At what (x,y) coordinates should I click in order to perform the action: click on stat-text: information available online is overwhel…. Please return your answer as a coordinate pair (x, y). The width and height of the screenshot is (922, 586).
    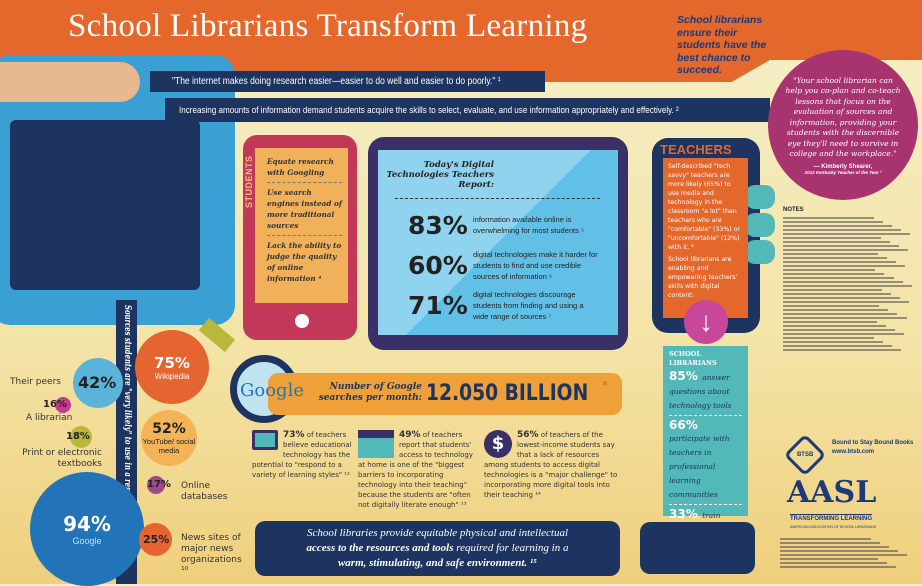
    Looking at the image, I should click on (529, 225).